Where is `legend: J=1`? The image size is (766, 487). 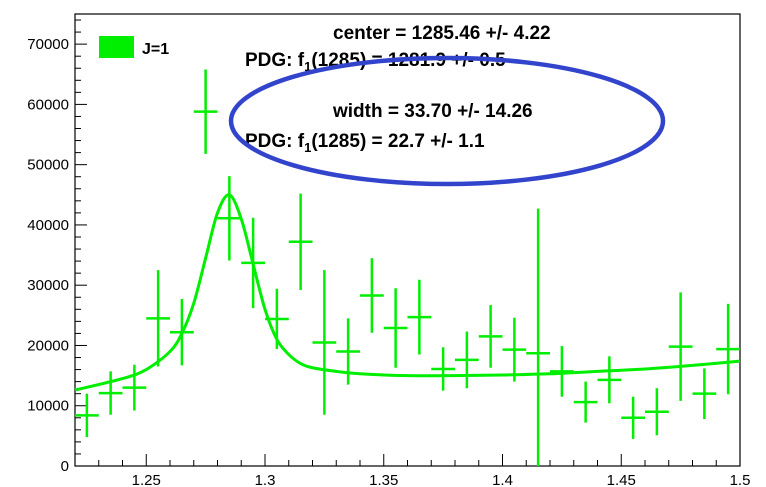
legend: J=1 is located at coordinates (134, 47).